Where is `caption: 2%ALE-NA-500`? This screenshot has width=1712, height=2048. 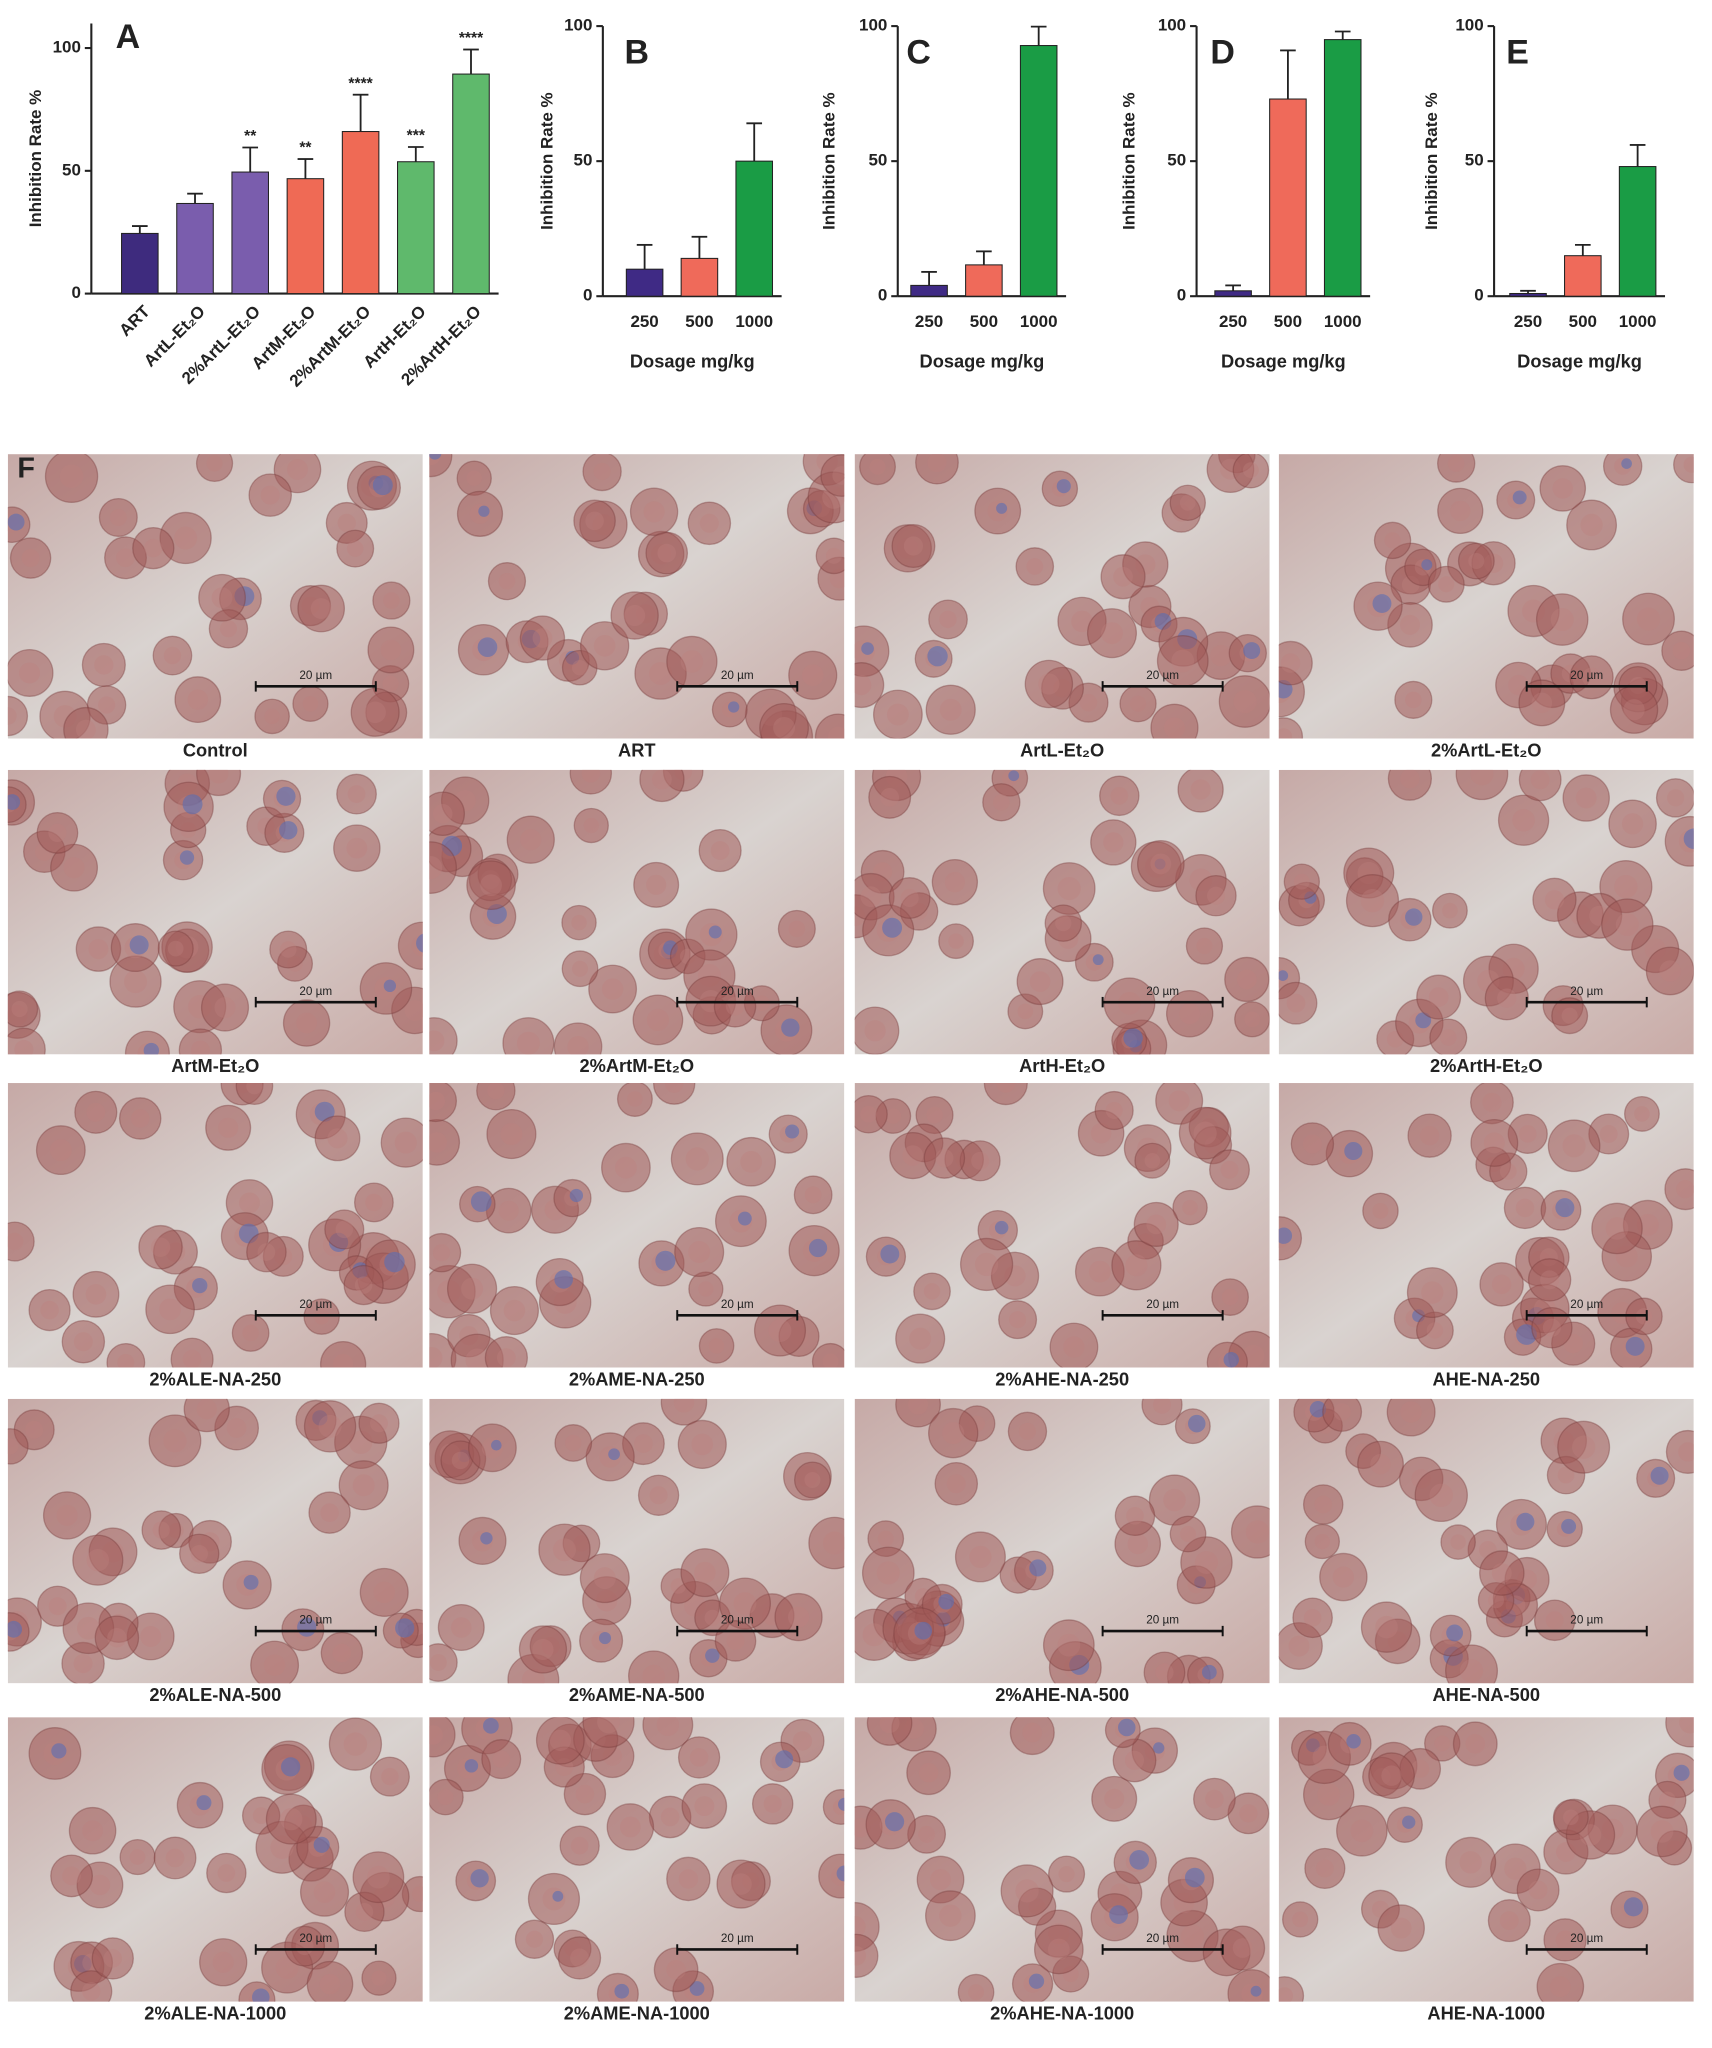
caption: 2%ALE-NA-500 is located at coordinates (215, 1694).